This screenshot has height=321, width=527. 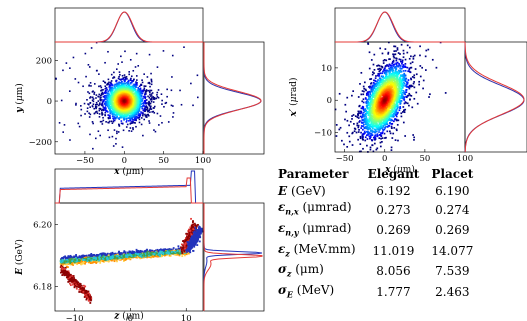 What do you see at coordinates (124, 161) in the screenshot?
I see `x-tick-label: 0` at bounding box center [124, 161].